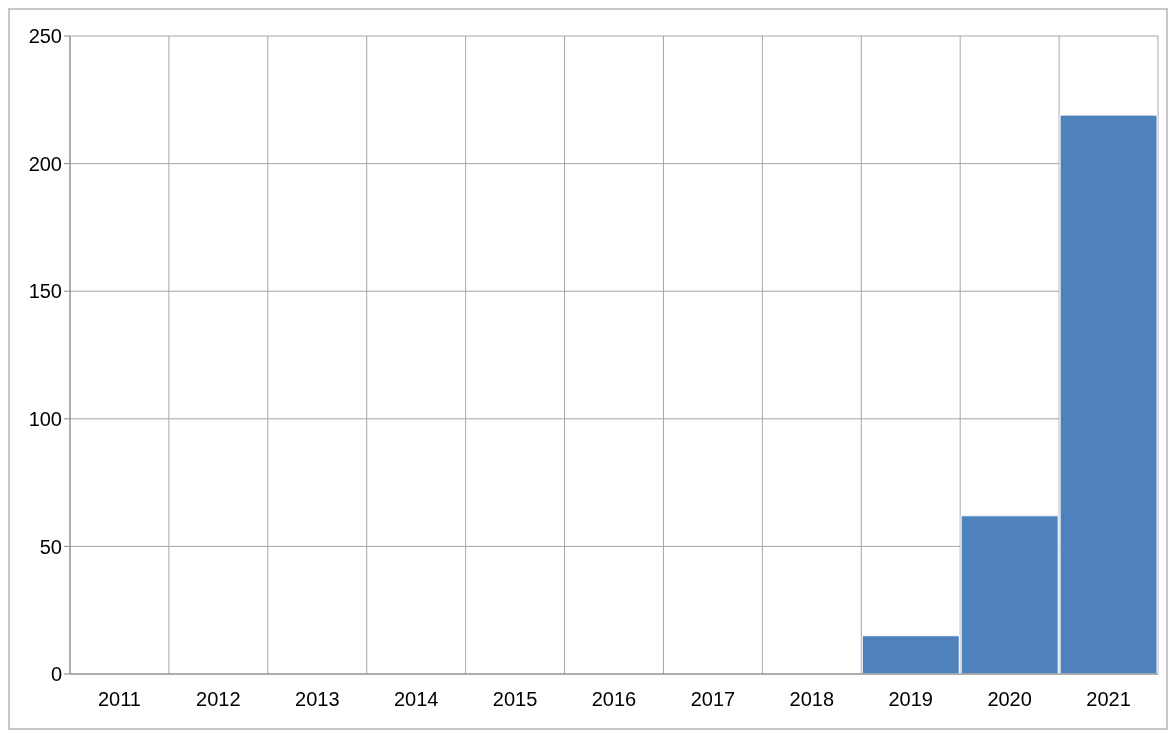 Image resolution: width=1172 pixels, height=734 pixels. What do you see at coordinates (515, 699) in the screenshot?
I see `x-tick-label: 2015` at bounding box center [515, 699].